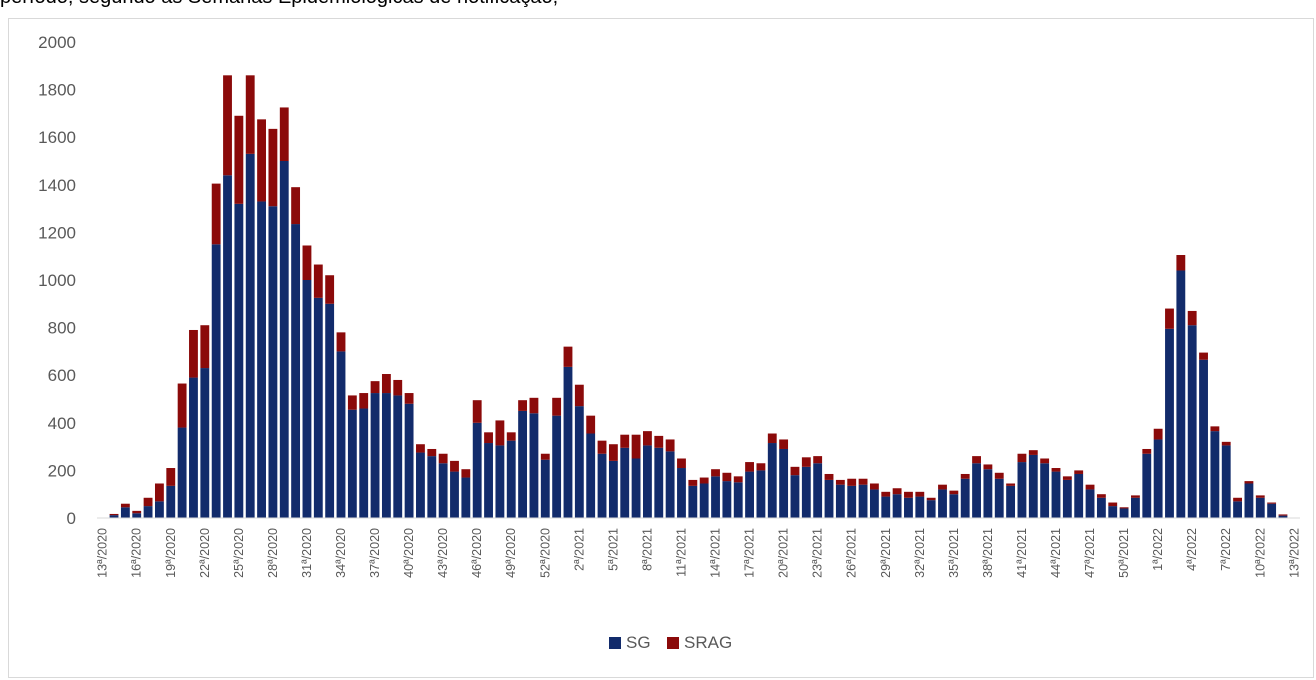 This screenshot has height=680, width=1316. What do you see at coordinates (545, 553) in the screenshot?
I see `x-tick-label: 52ª/2020` at bounding box center [545, 553].